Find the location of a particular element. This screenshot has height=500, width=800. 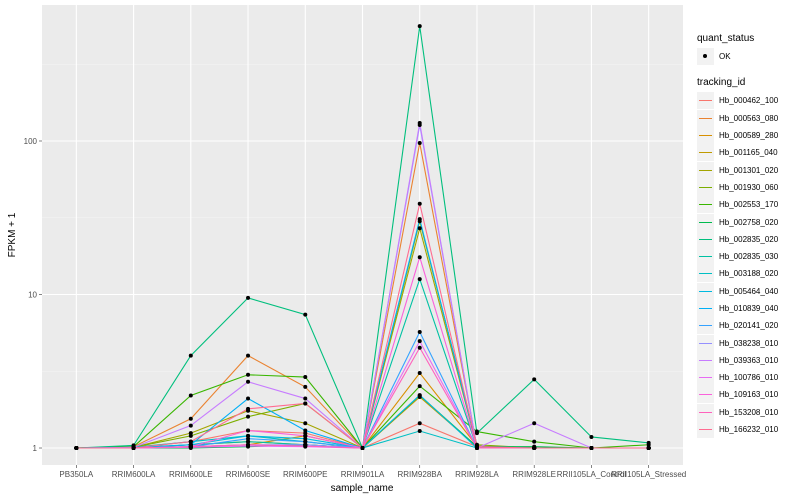

legend-item-Hb_038238_010: Hb_038238_010 is located at coordinates (738, 343).